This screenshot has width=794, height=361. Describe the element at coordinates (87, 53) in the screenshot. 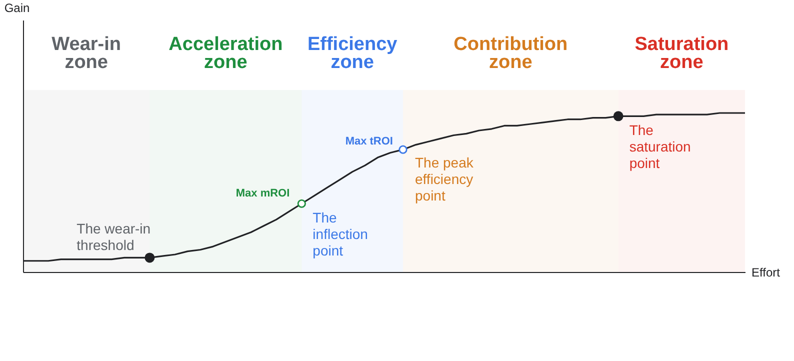

I see `text: Wear-in zone` at that location.